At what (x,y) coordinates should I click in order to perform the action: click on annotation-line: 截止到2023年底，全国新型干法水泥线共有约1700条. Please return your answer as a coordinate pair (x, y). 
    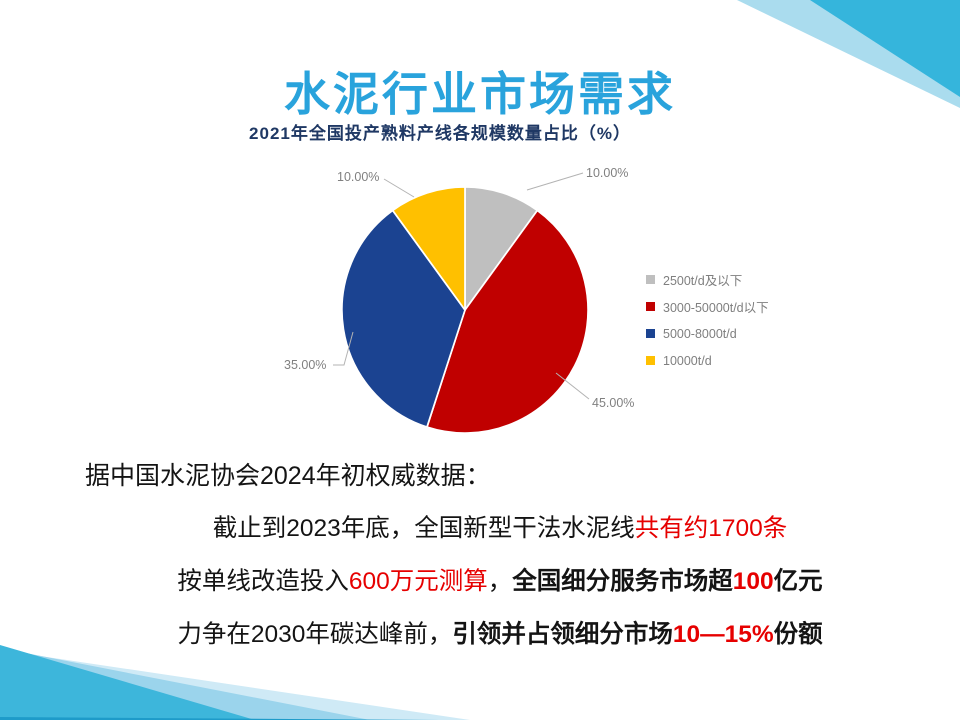
    Looking at the image, I should click on (500, 529).